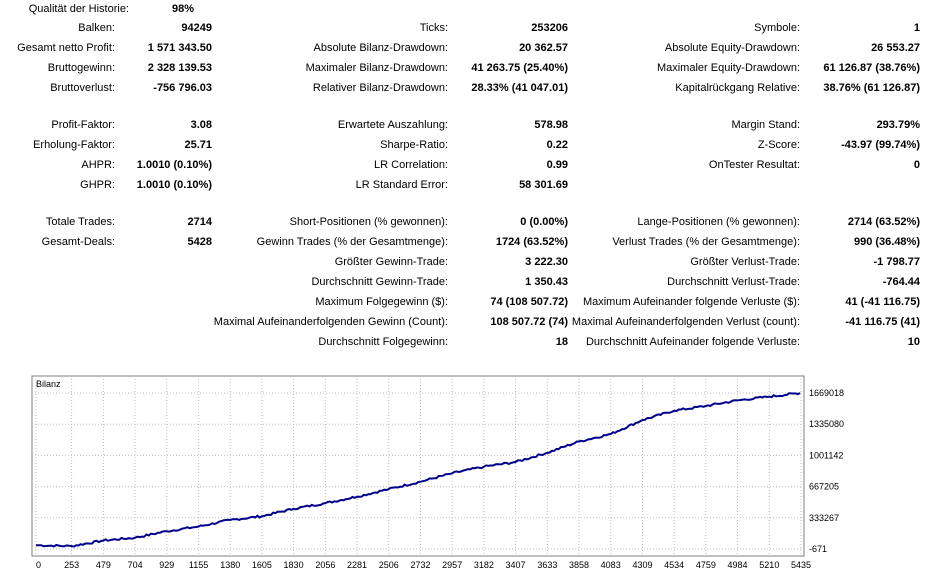 This screenshot has width=934, height=584. I want to click on value-lr-std-error: 58 301.69, so click(543, 185).